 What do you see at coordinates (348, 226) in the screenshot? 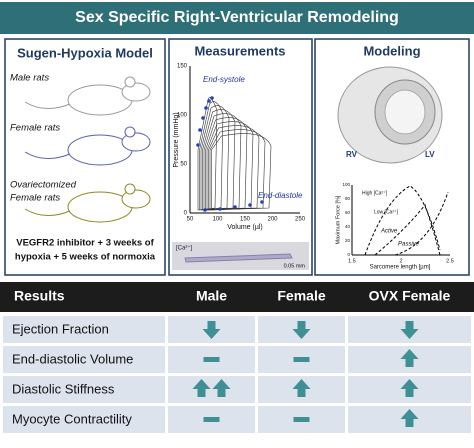
I see `tick-label: 40` at bounding box center [348, 226].